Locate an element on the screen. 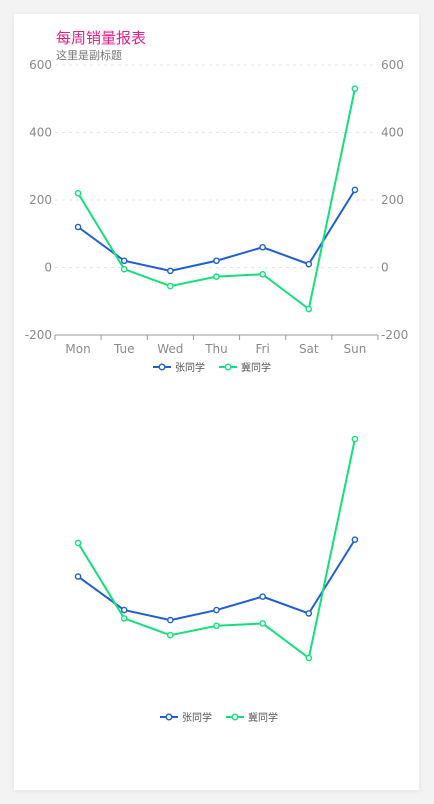  y-tick-label-left: 400 is located at coordinates (40, 133).